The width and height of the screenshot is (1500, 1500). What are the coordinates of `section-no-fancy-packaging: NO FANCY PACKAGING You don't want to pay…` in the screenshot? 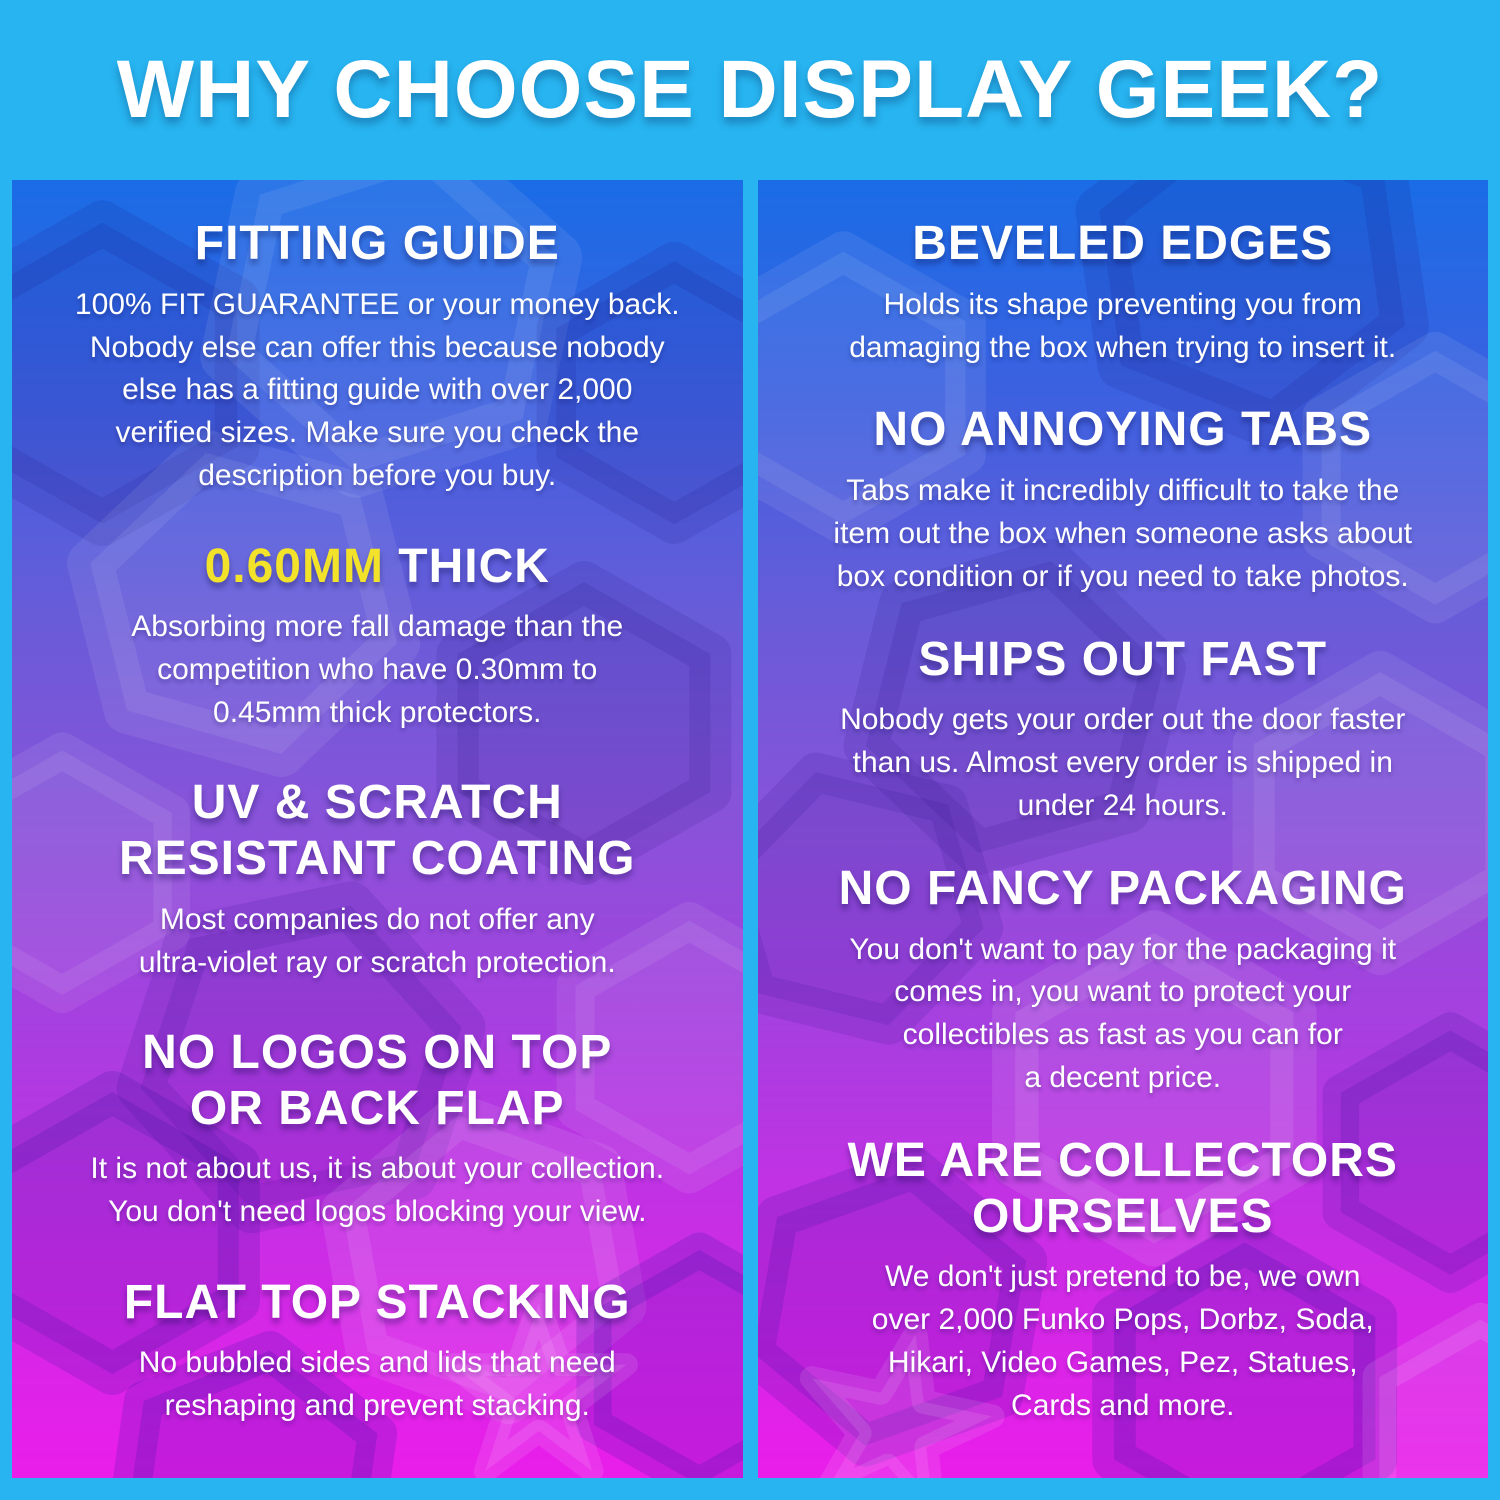 It's located at (1123, 980).